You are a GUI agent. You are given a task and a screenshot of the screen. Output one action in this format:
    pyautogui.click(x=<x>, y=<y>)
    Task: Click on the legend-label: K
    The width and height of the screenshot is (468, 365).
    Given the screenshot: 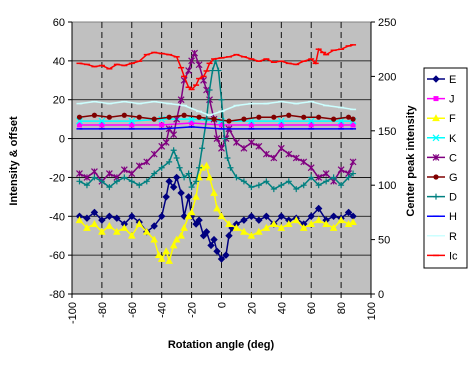 What is the action you would take?
    pyautogui.click(x=453, y=139)
    